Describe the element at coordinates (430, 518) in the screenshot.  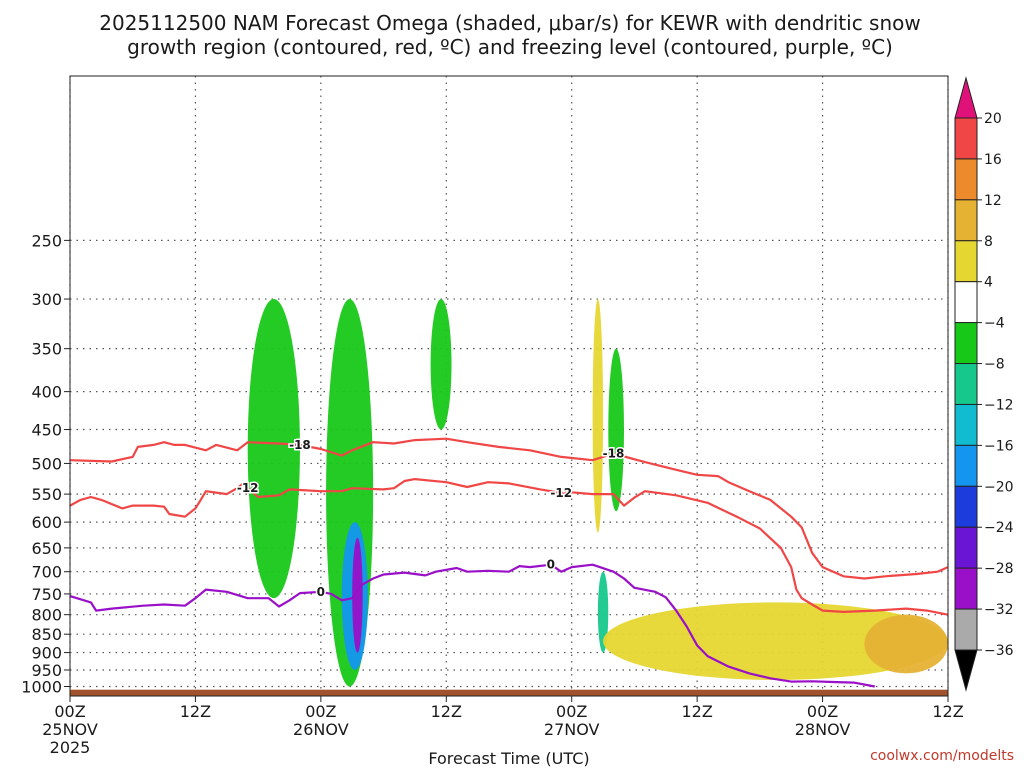
I see `contour-labels: -18 -18 -12 -12 0 0` at that location.